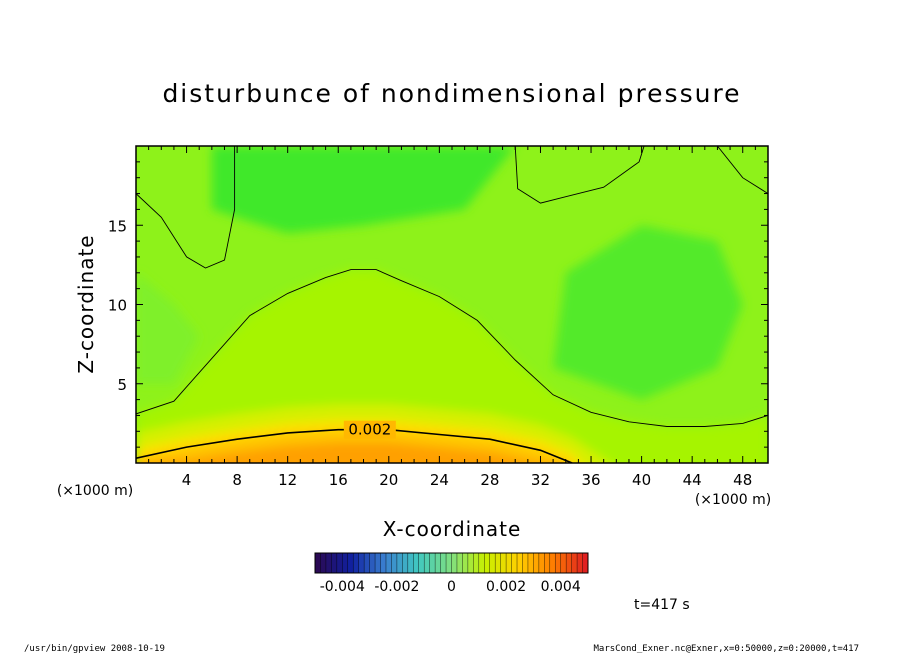 This screenshot has height=654, width=904. I want to click on x-tick-label: 44, so click(692, 480).